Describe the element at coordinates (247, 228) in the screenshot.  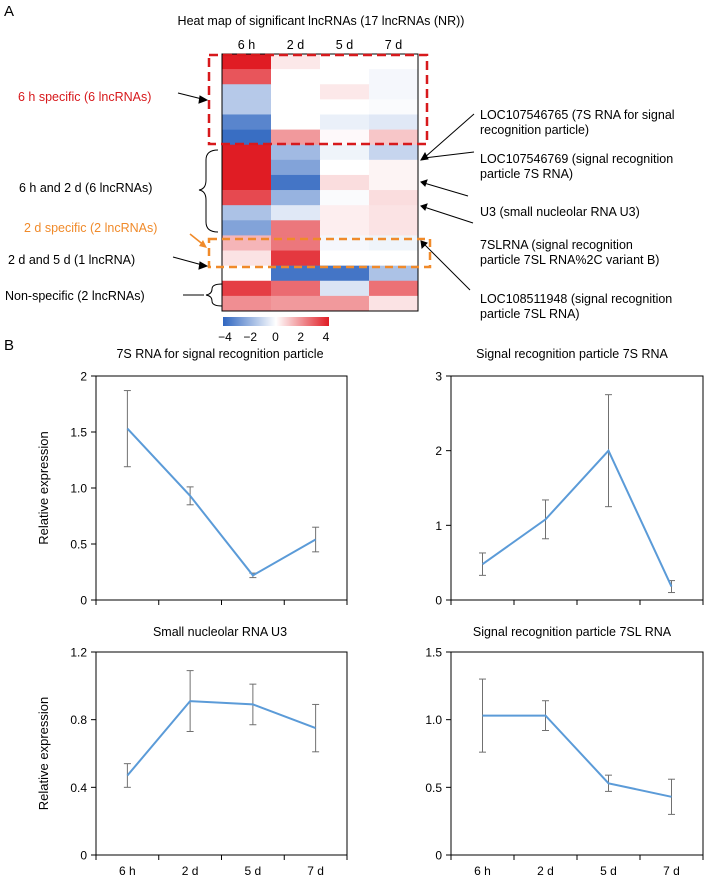
I see `heatmap-cell-r12-c1` at that location.